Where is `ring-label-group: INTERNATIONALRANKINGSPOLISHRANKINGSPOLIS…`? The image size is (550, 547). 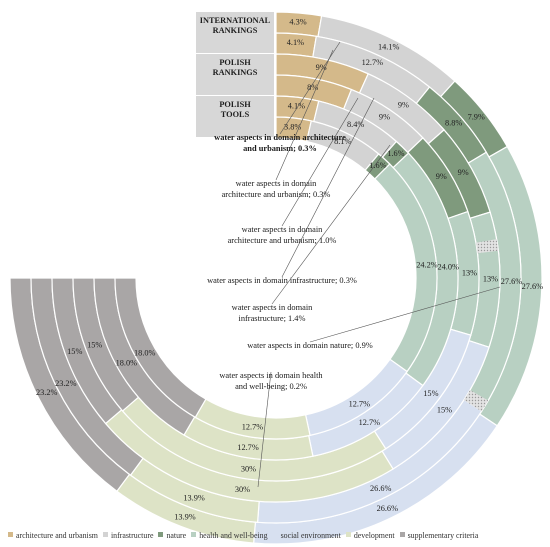
ring-label-group: INTERNATIONALRANKINGSPOLISHRANKINGSPOLIS… is located at coordinates (235, 74).